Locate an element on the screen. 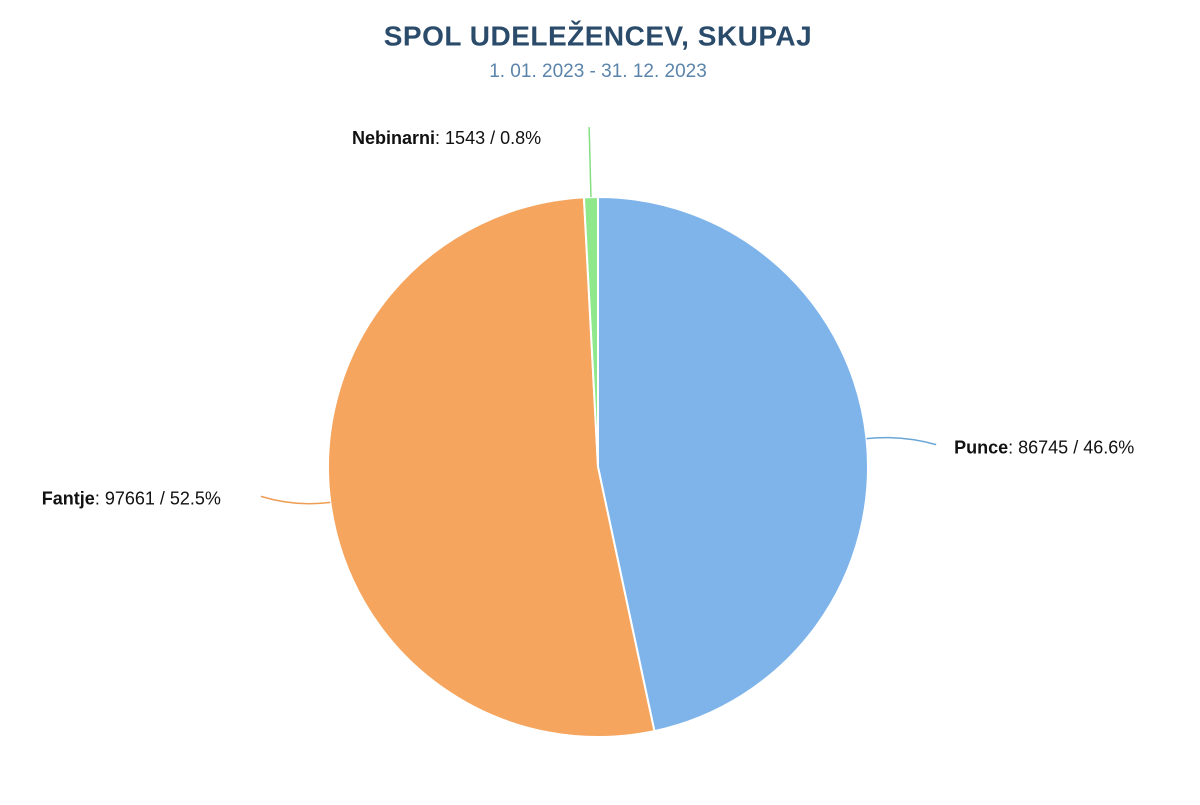 Image resolution: width=1200 pixels, height=805 pixels. data-label: Nebinarni: 1543 / 0.8% is located at coordinates (446, 138).